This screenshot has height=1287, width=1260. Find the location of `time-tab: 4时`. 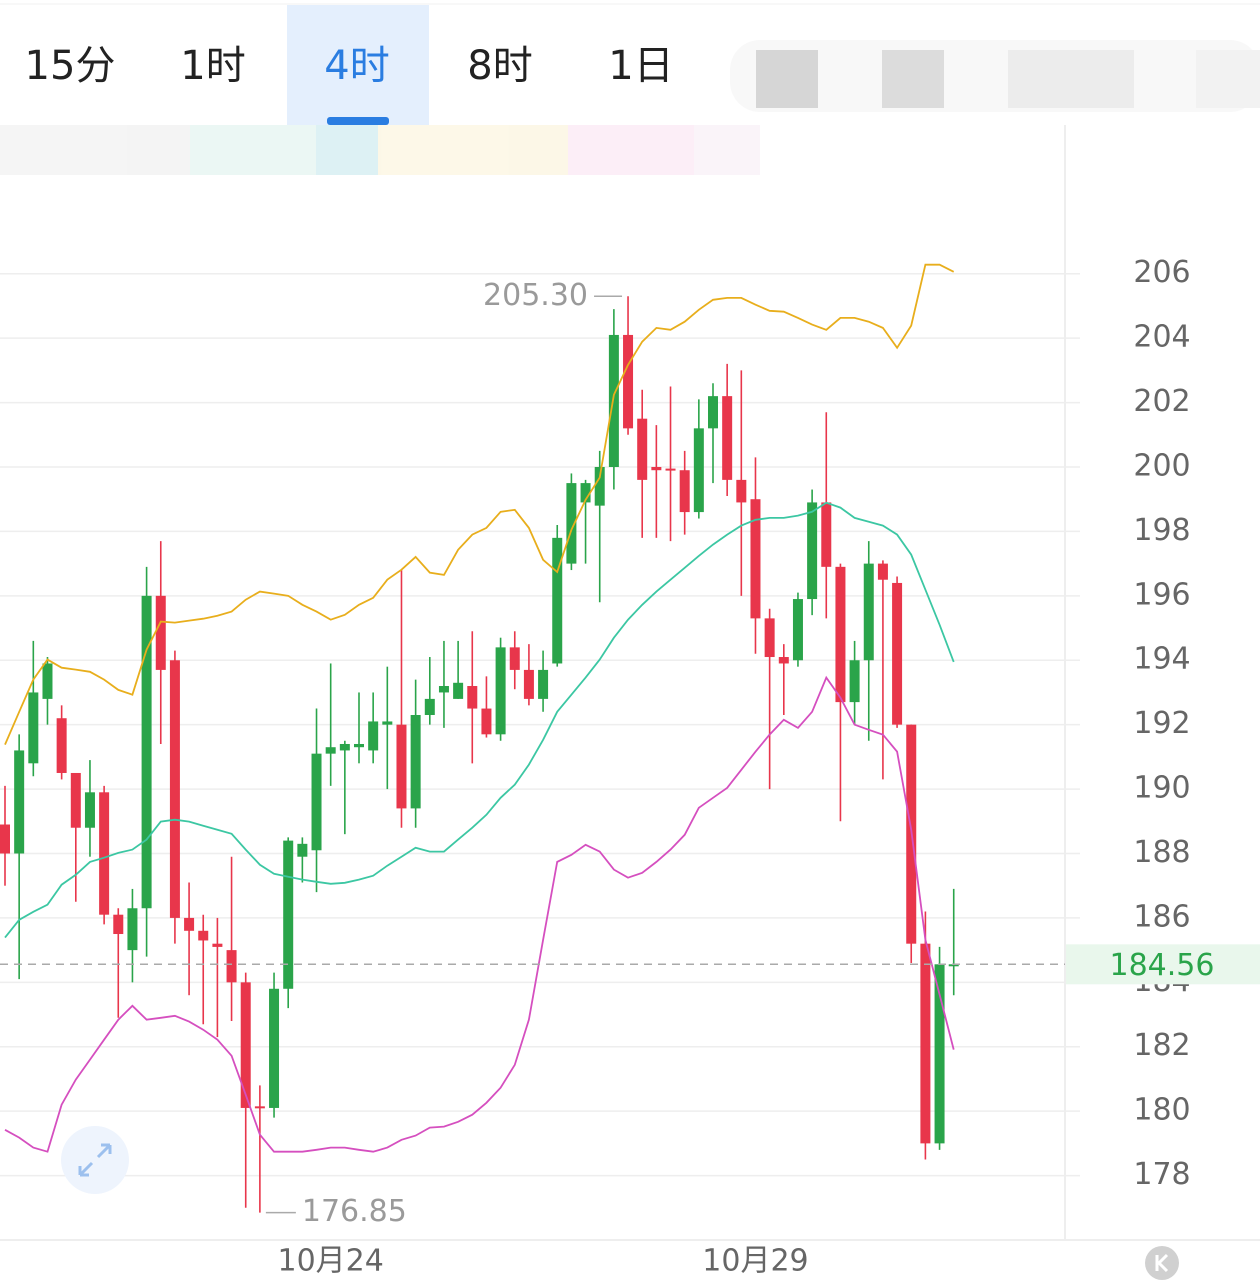

time-tab: 4时 is located at coordinates (356, 66).